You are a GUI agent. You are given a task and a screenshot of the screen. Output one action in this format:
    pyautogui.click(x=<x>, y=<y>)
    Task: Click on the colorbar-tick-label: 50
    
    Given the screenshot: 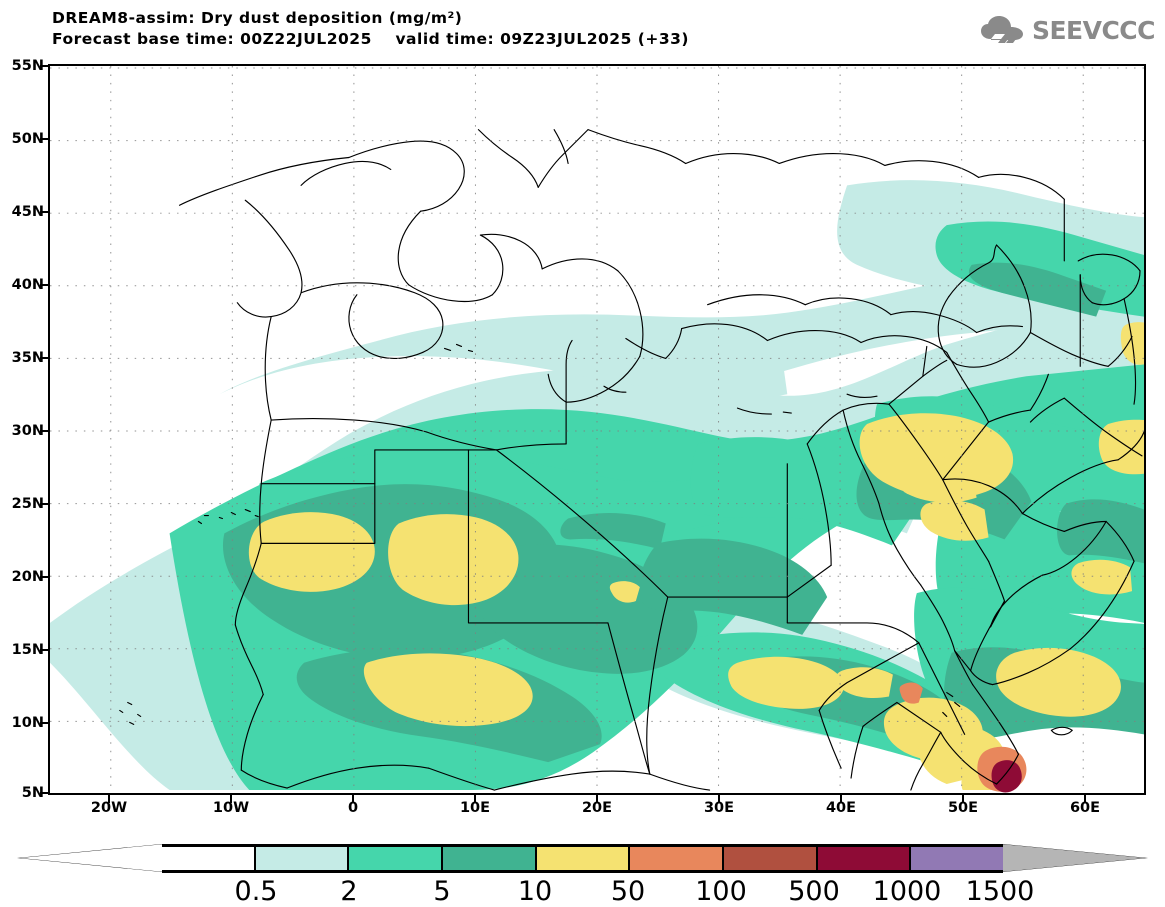 What is the action you would take?
    pyautogui.click(x=628, y=891)
    